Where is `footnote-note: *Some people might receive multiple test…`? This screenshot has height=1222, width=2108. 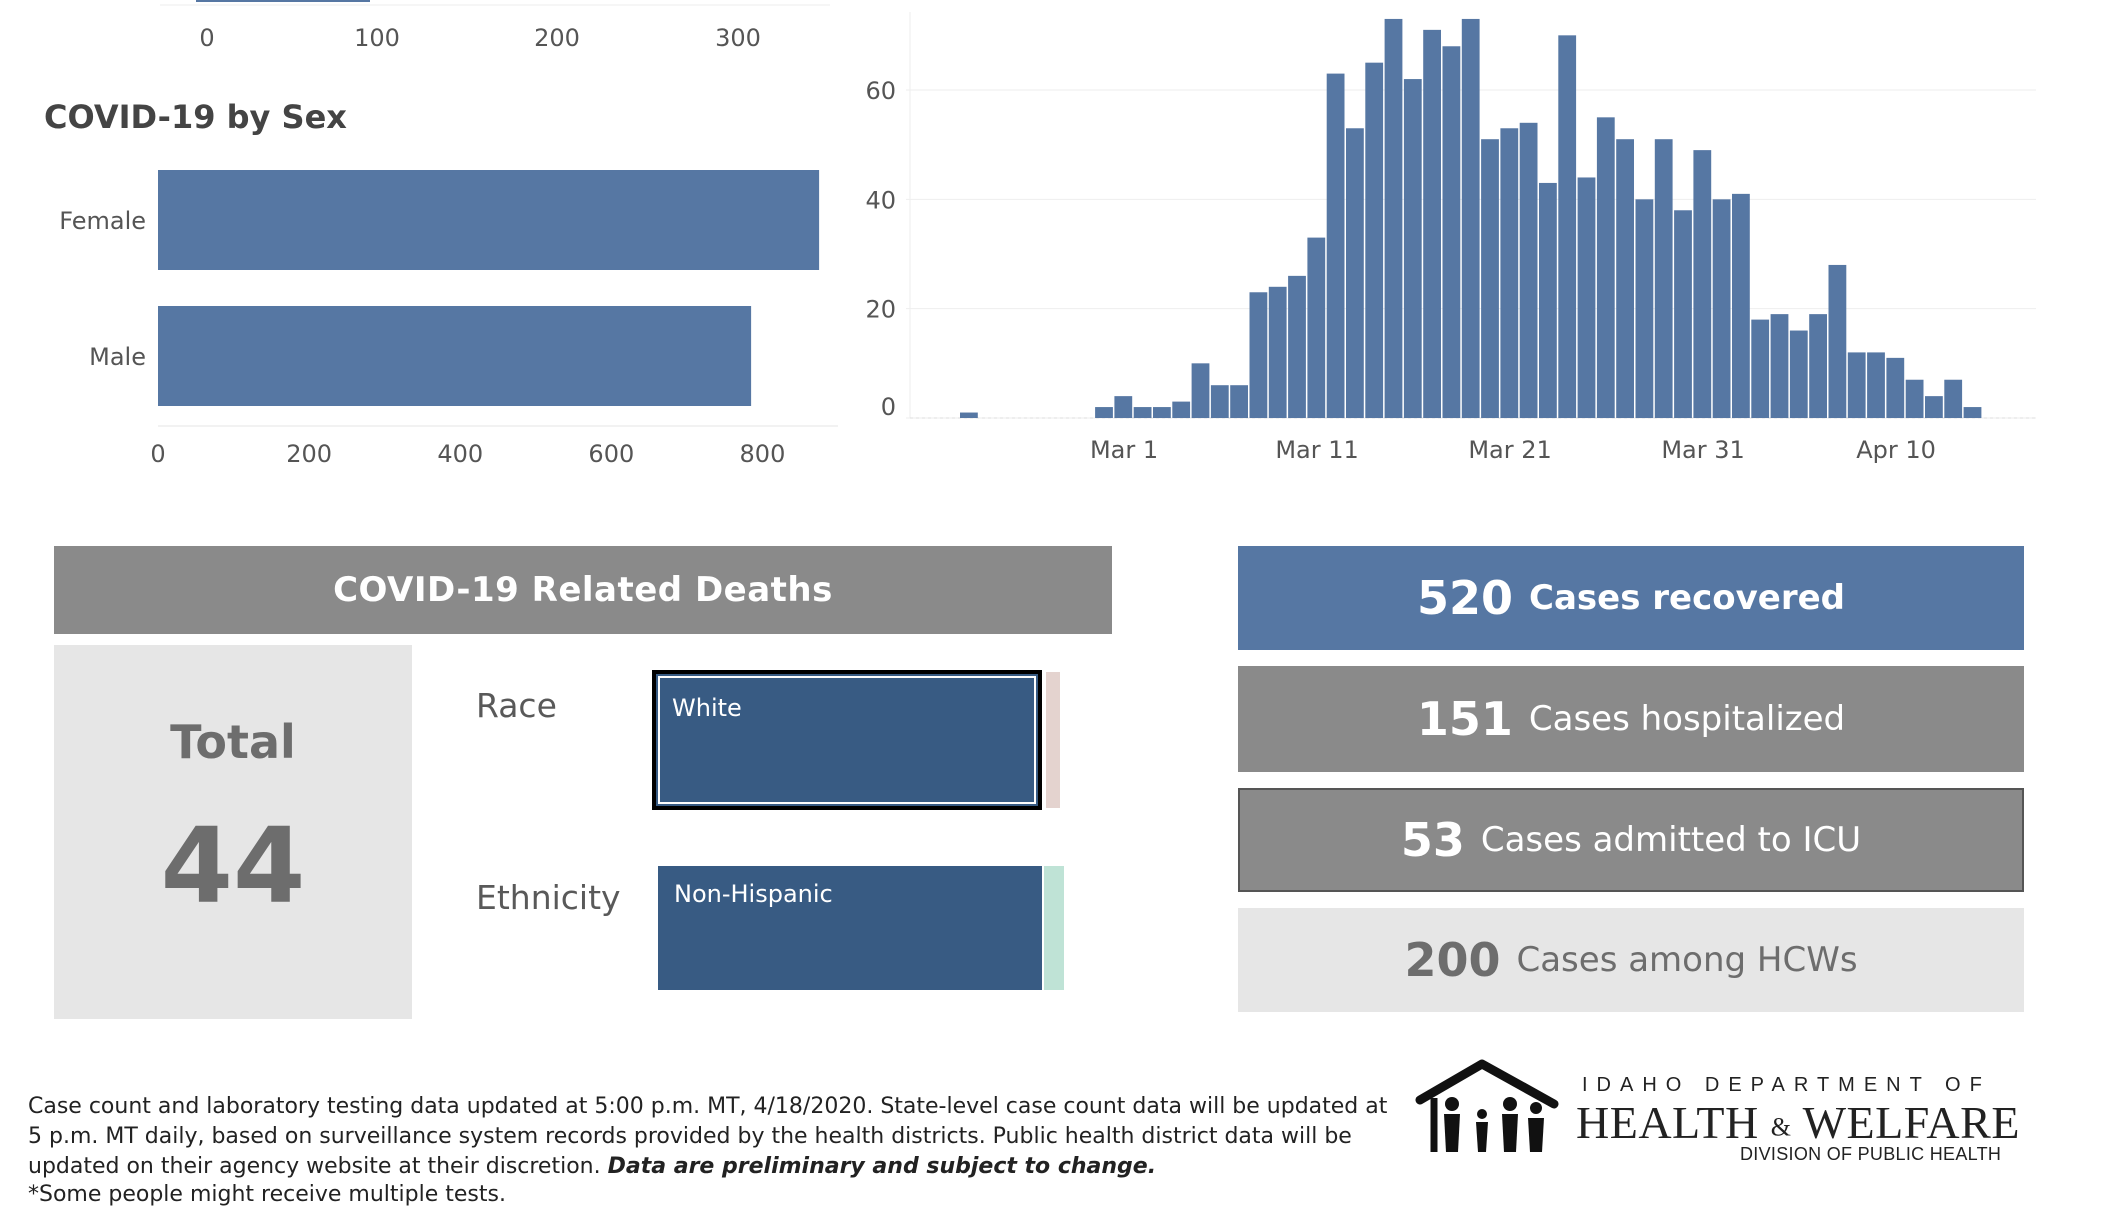
footnote-note: *Some people might receive multiple test… is located at coordinates (267, 1194).